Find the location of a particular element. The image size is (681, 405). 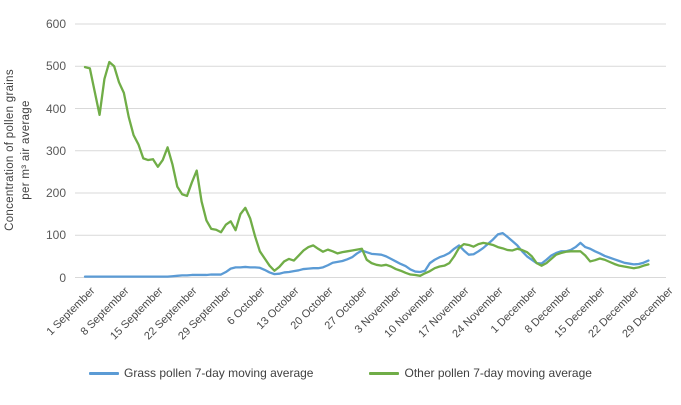

y-tick-label-200: 200 is located at coordinates (55, 193).